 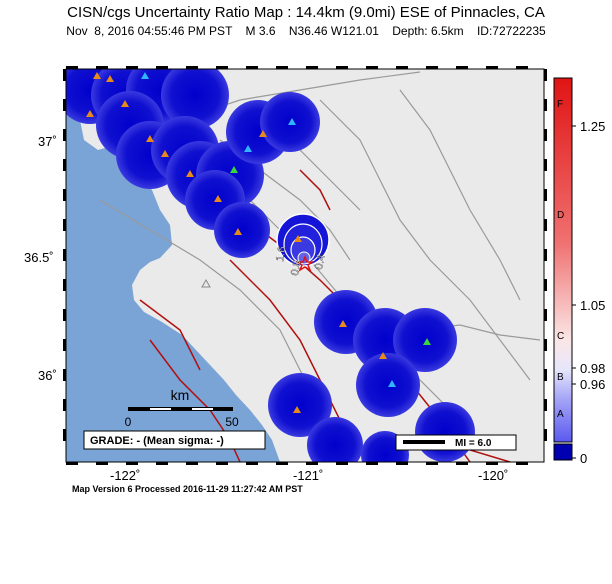 I want to click on scale-bar: km 0 50, so click(x=182, y=408).